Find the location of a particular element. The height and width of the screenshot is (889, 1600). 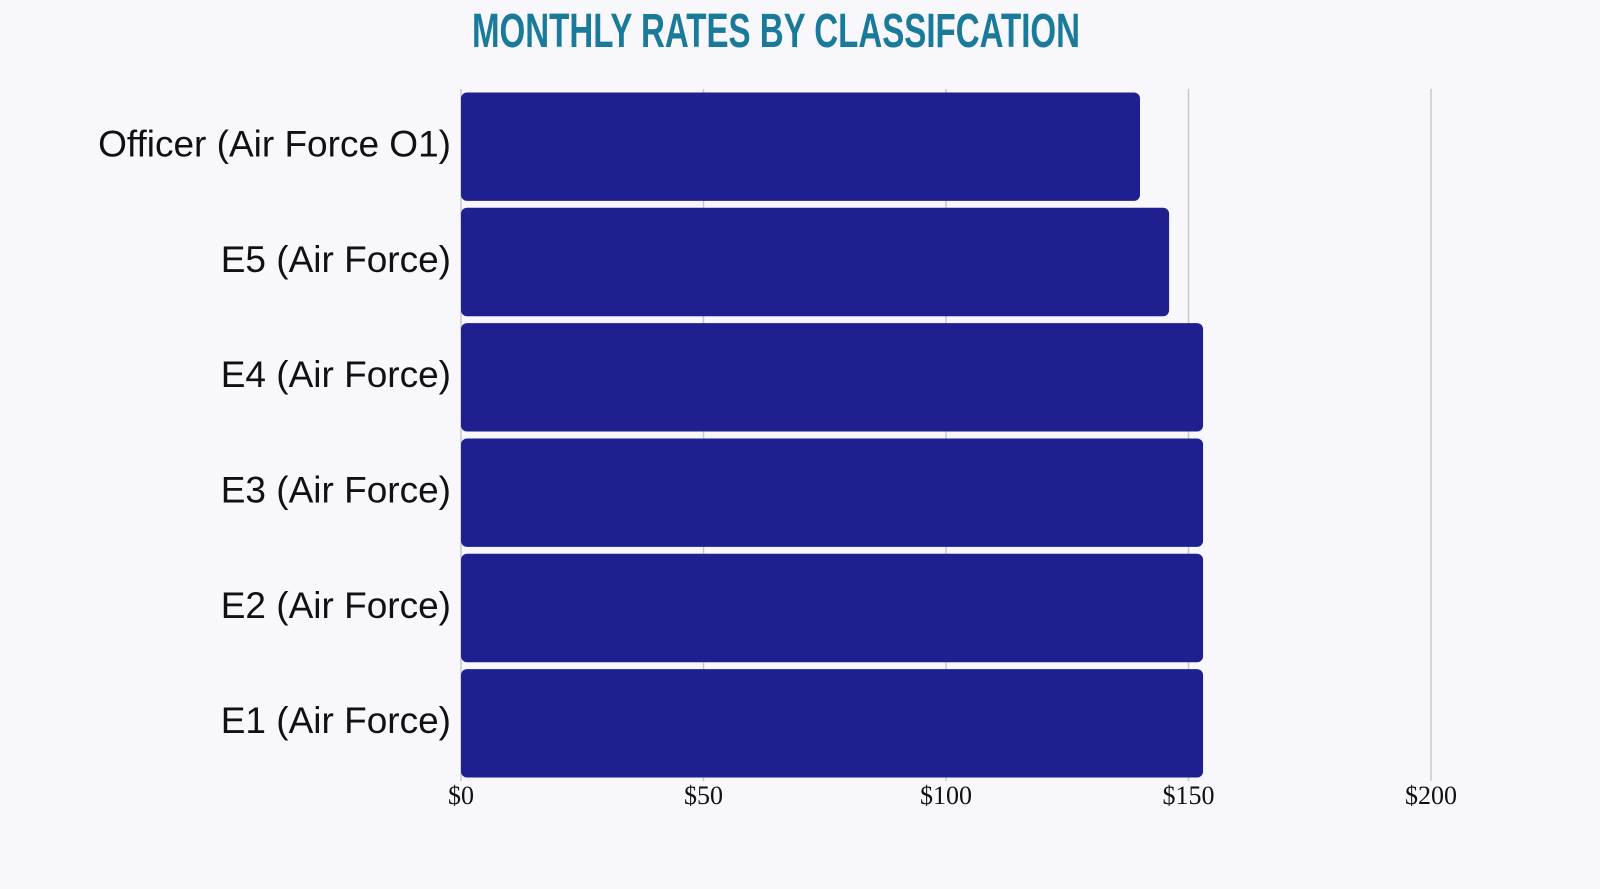

y-tick-label: E4 (Air Force) is located at coordinates (336, 374).